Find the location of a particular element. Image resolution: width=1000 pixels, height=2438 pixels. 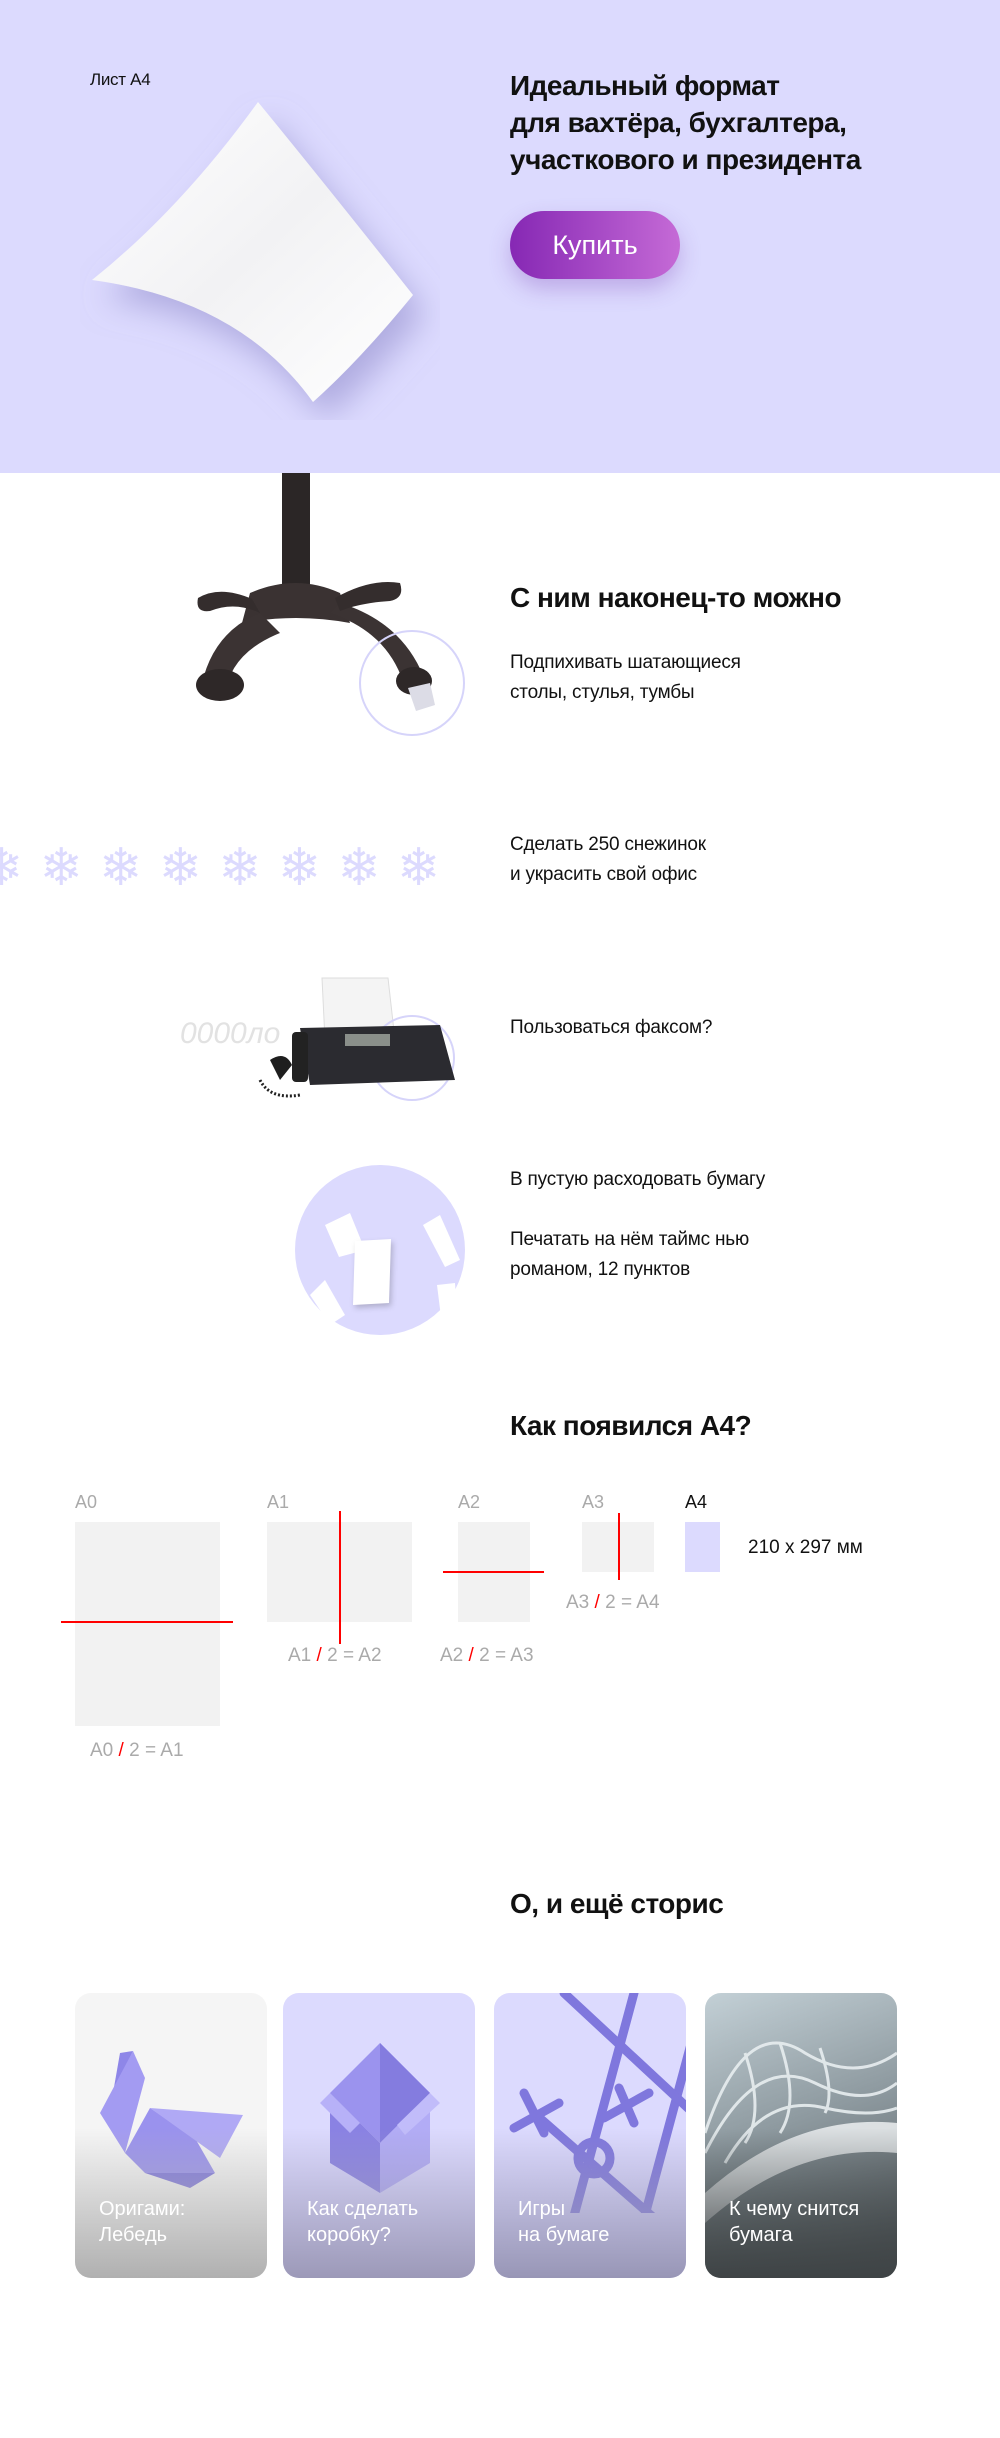

story-card-dream: К чему снится бумага is located at coordinates (801, 2135).